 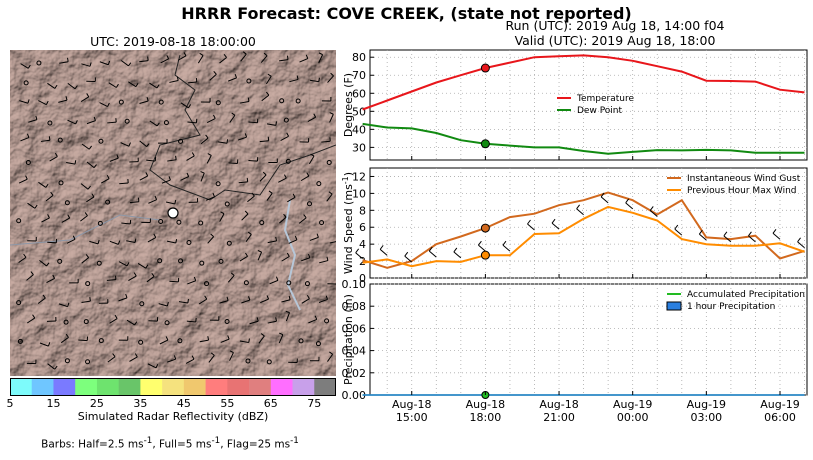 What do you see at coordinates (292, 255) in the screenshot?
I see `river` at bounding box center [292, 255].